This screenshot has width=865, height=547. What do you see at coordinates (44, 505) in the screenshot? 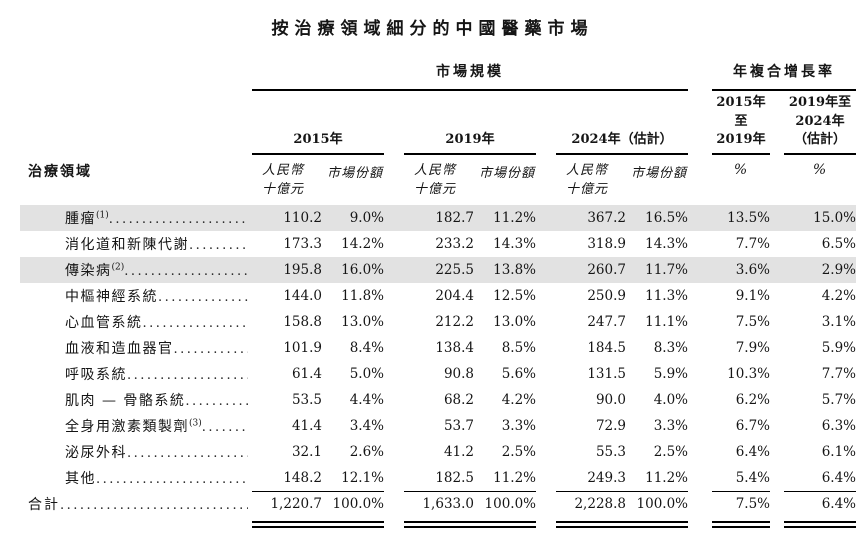
I see `therapy-area-label: 合計` at bounding box center [44, 505].